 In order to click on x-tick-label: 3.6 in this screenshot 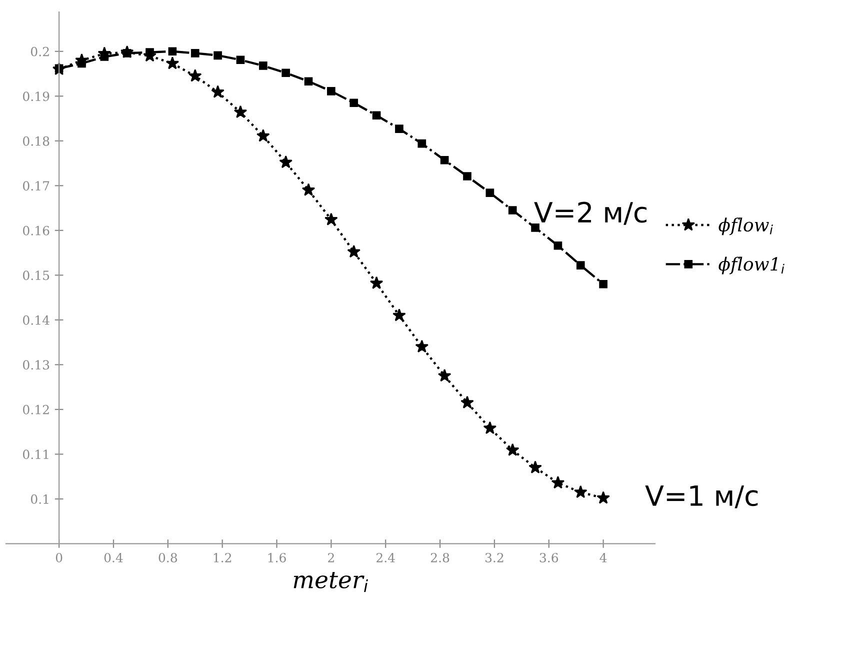, I will do `click(549, 557)`.